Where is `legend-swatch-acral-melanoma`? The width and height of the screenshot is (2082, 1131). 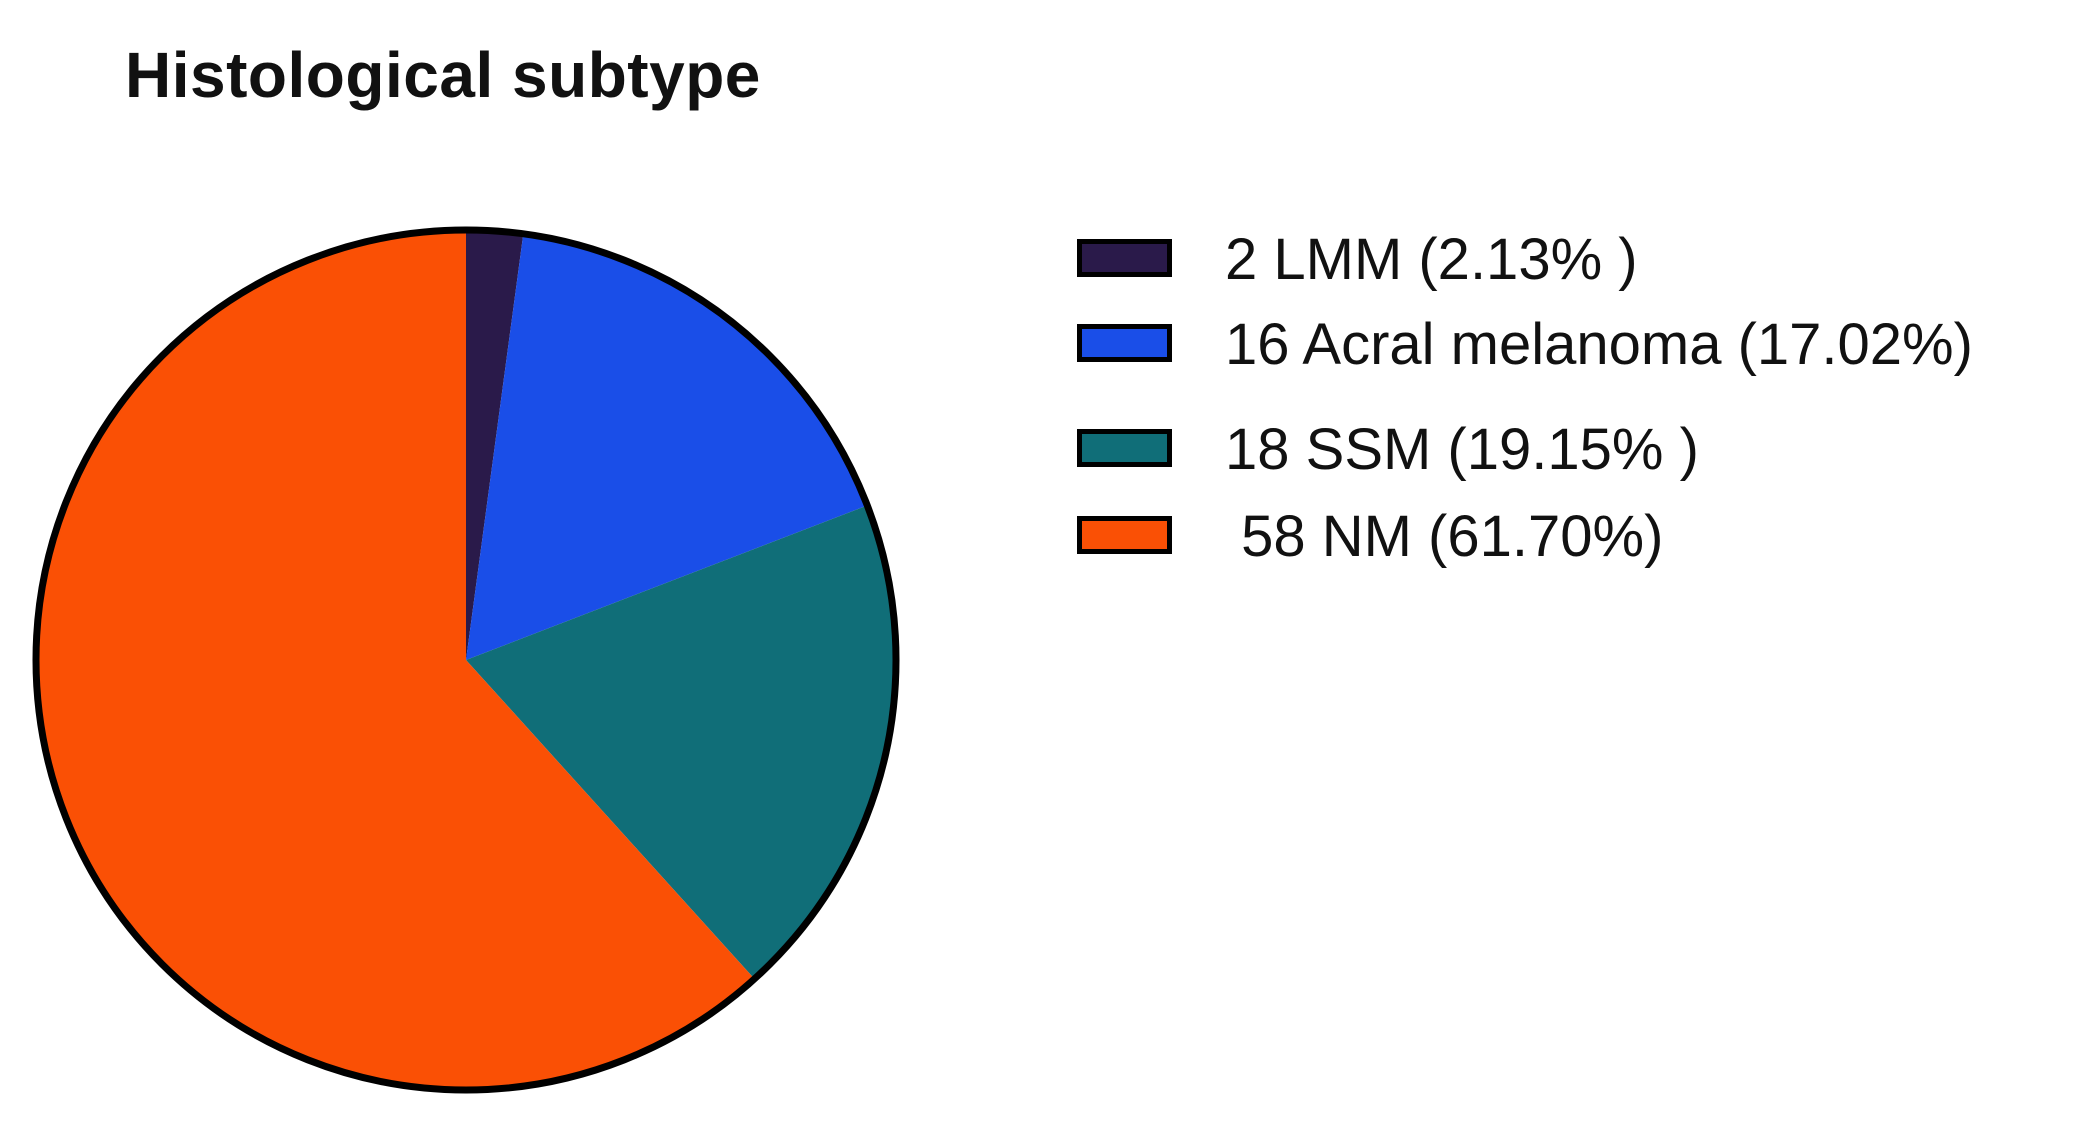 legend-swatch-acral-melanoma is located at coordinates (1124, 343).